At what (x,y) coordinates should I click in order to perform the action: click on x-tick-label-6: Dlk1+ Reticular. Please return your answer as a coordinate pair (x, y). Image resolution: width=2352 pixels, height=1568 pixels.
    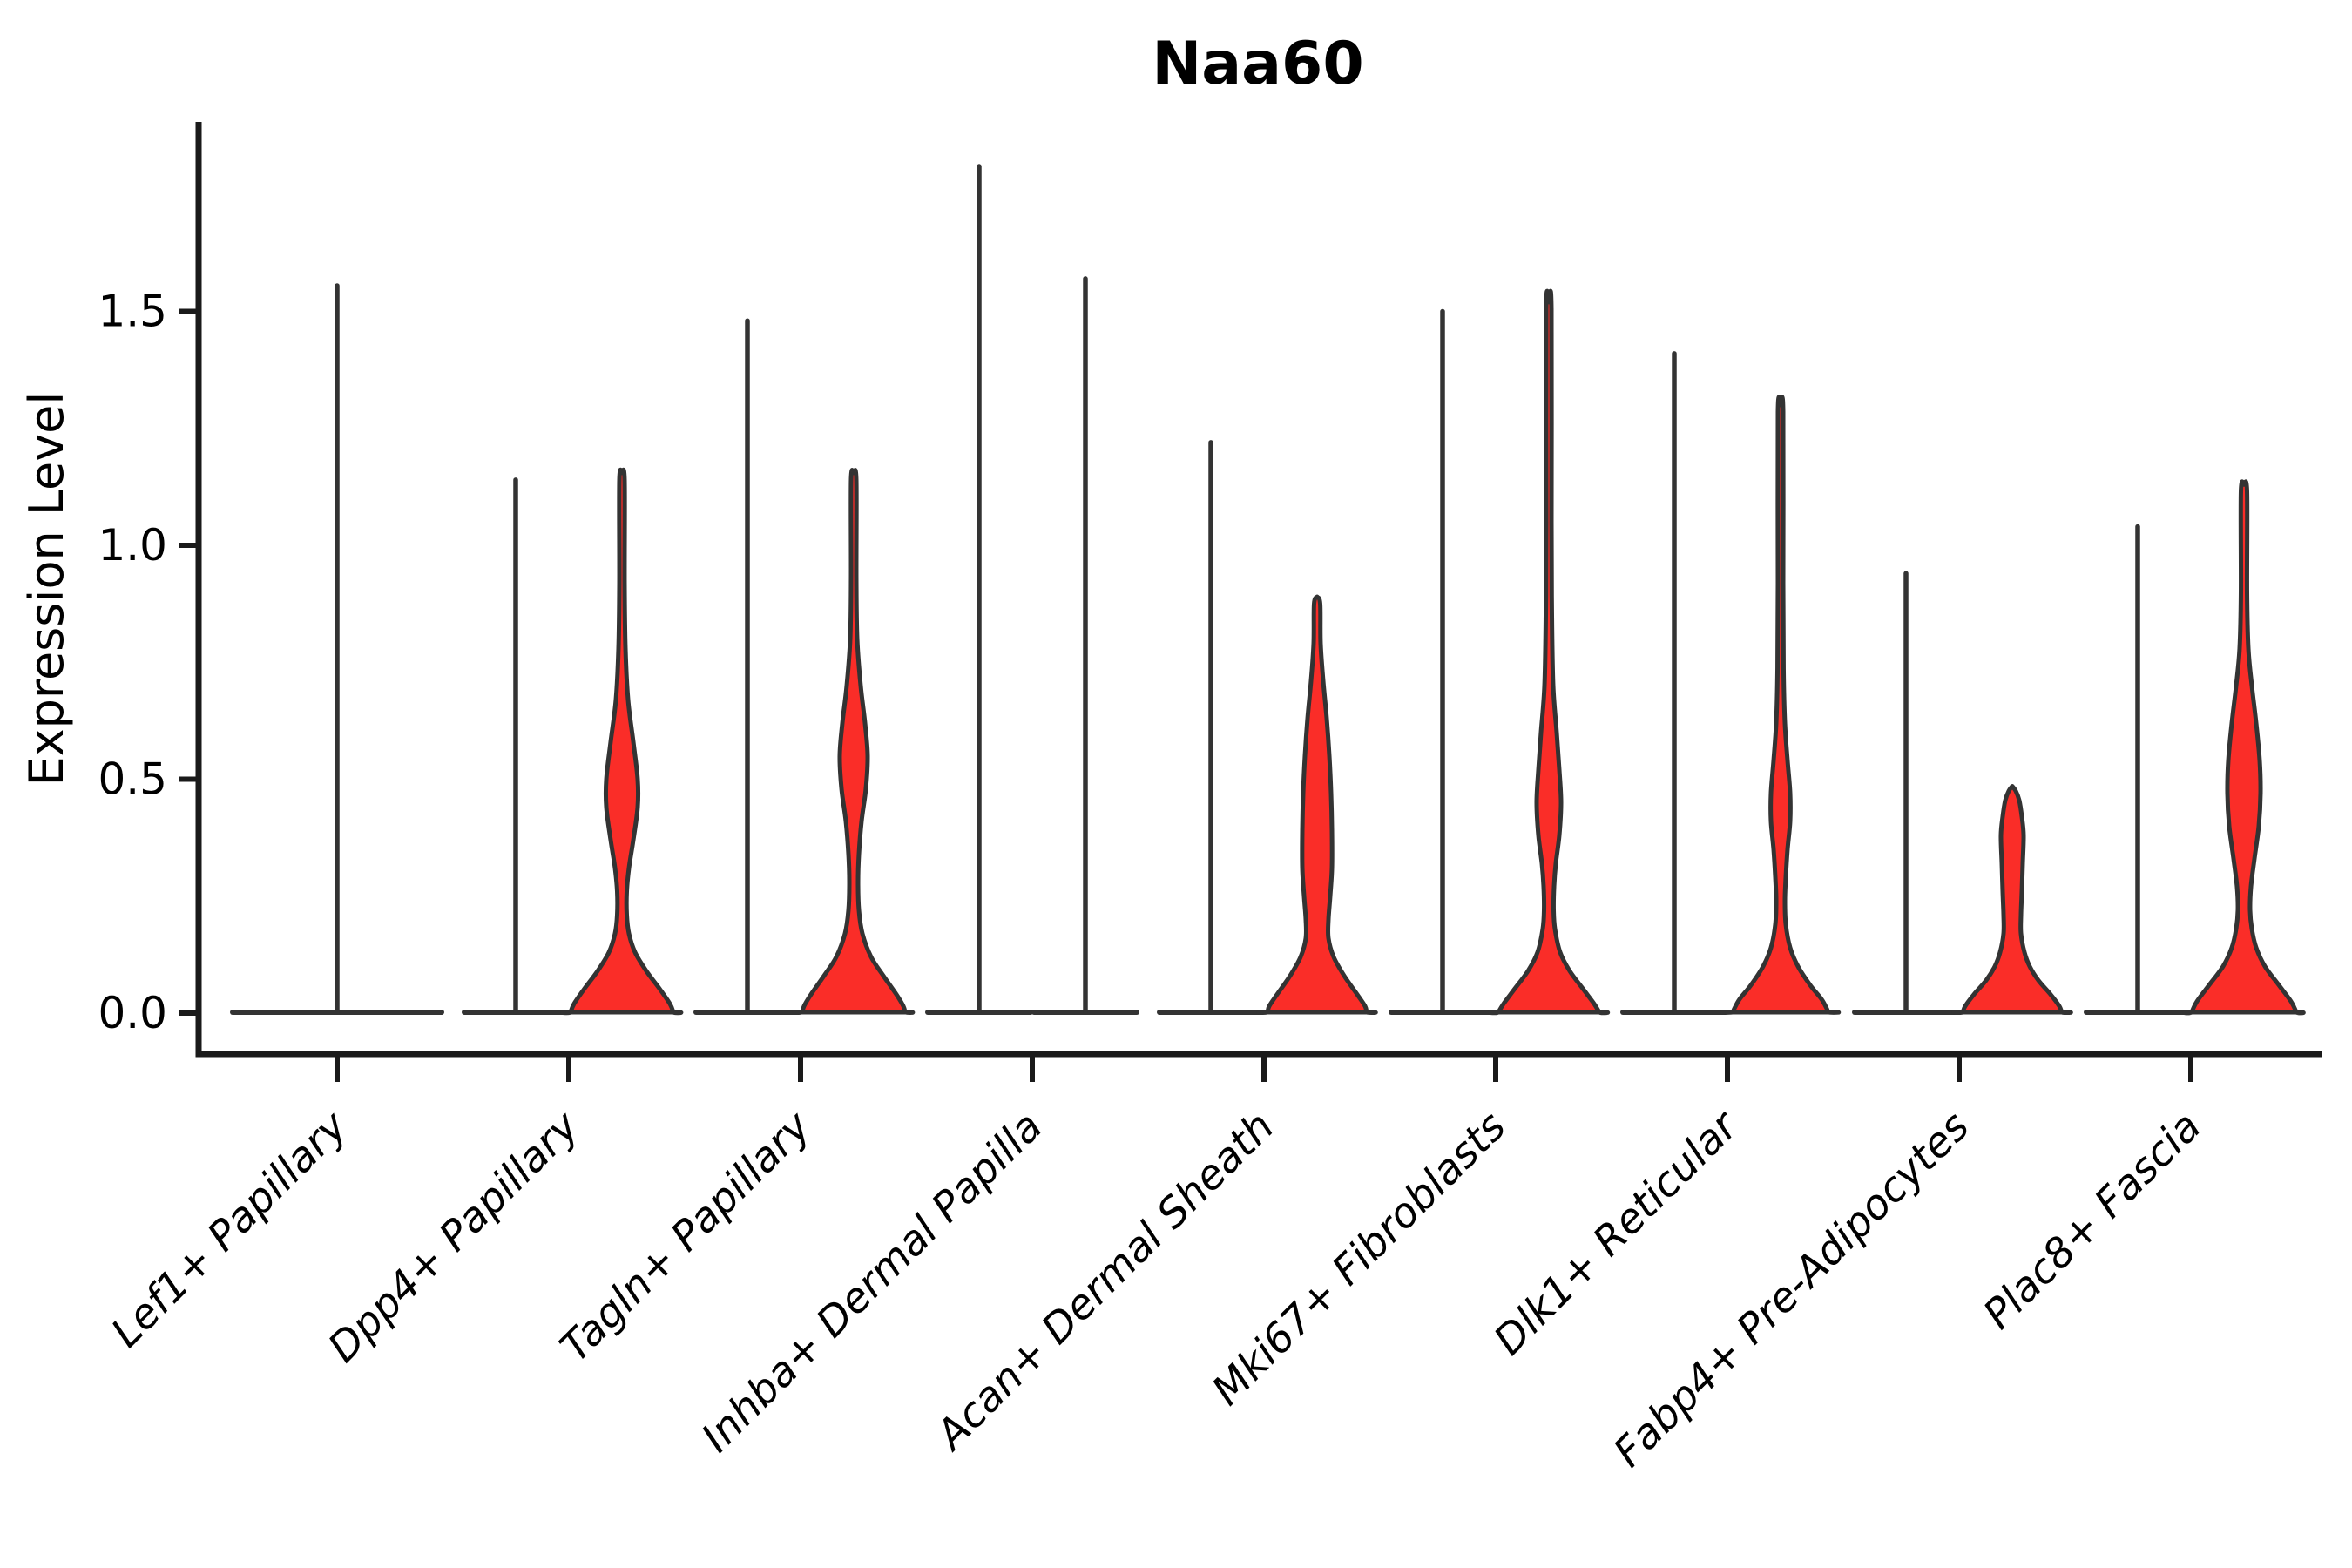
    Looking at the image, I should click on (1617, 1233).